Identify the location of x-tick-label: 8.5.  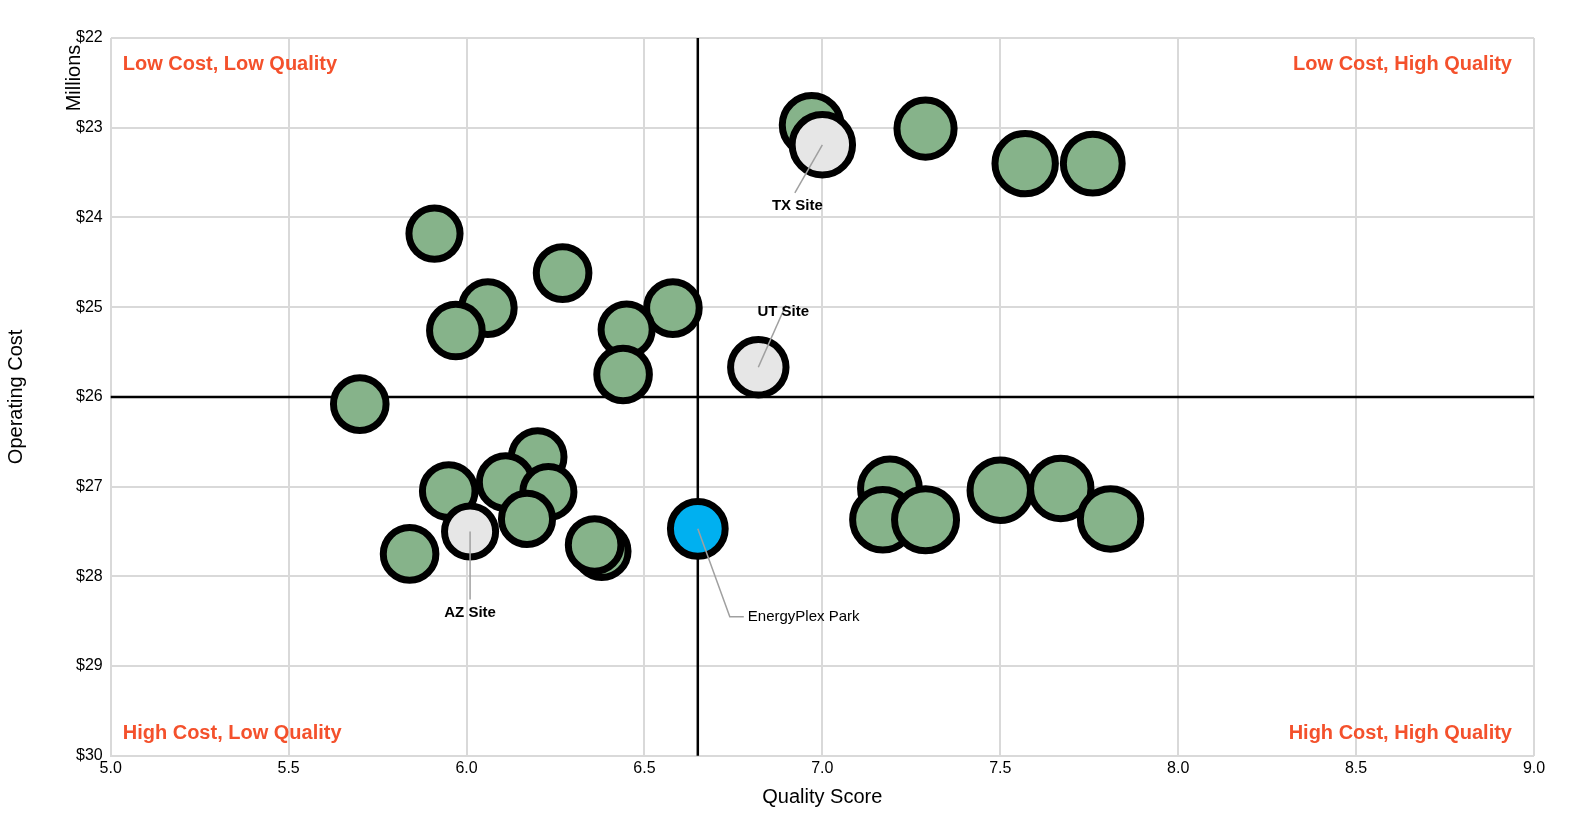
(1356, 767).